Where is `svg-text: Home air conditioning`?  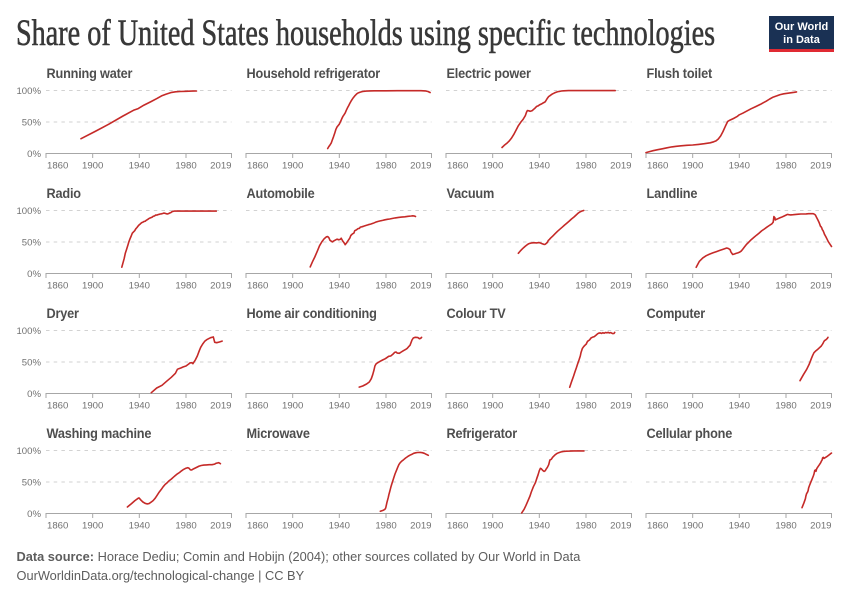
svg-text: Home air conditioning is located at coordinates (312, 313).